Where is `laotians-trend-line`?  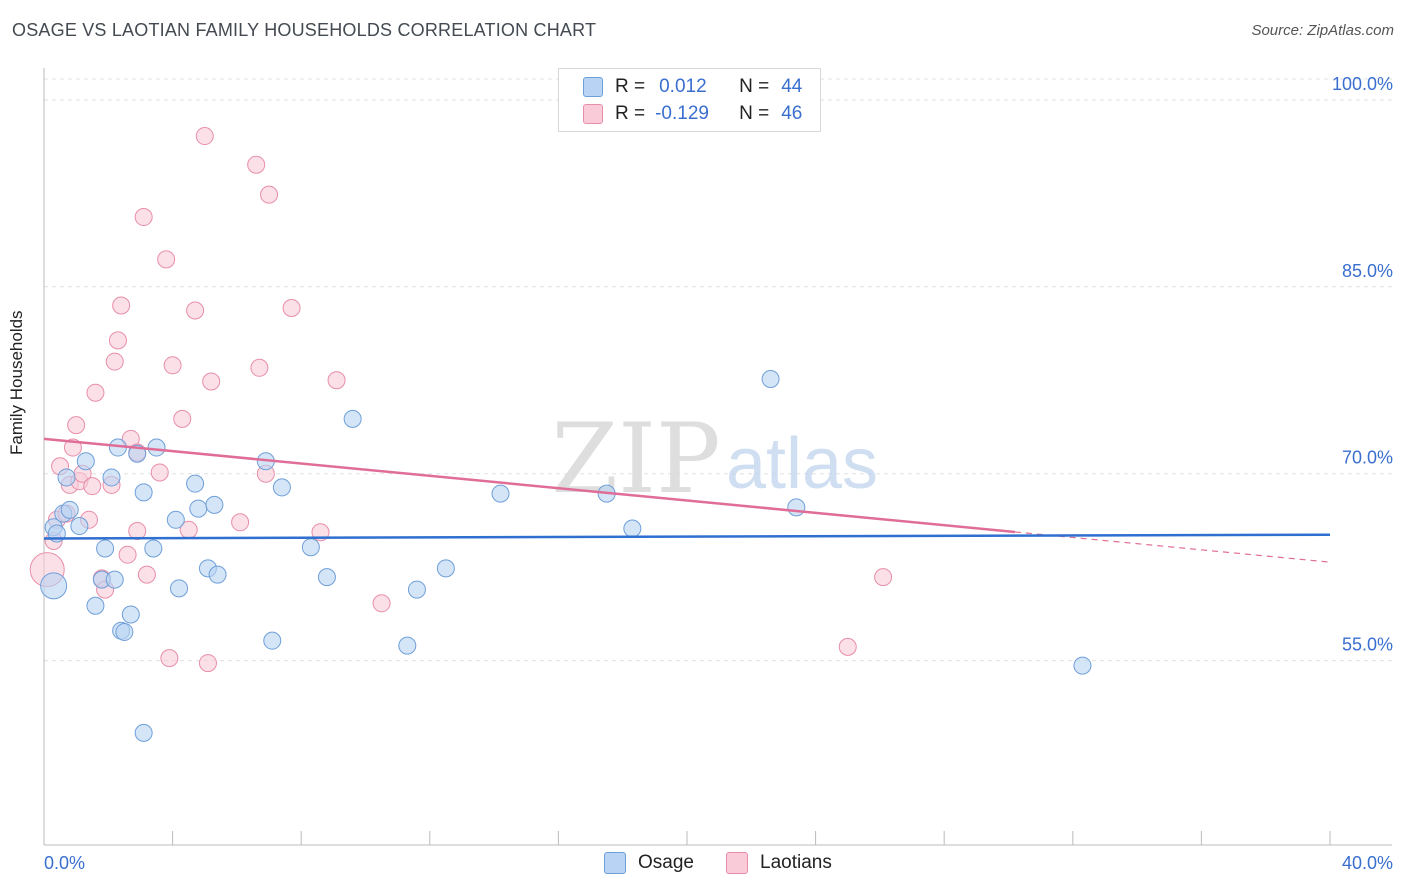
laotians-trend-line is located at coordinates (529, 485).